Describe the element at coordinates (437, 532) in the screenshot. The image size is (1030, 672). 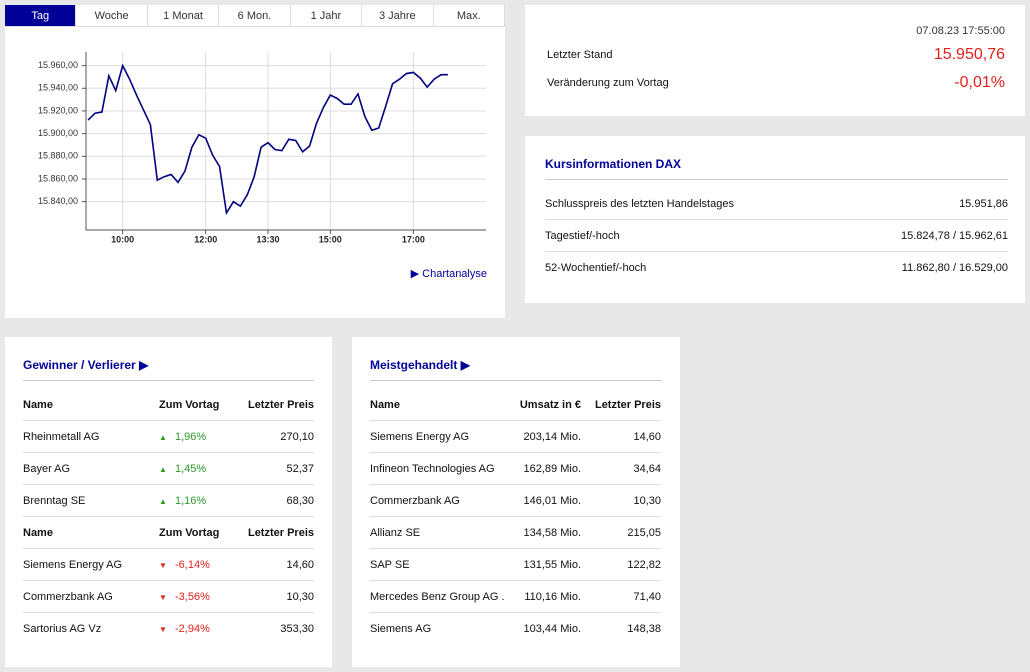
I see `name: Allianz SE` at that location.